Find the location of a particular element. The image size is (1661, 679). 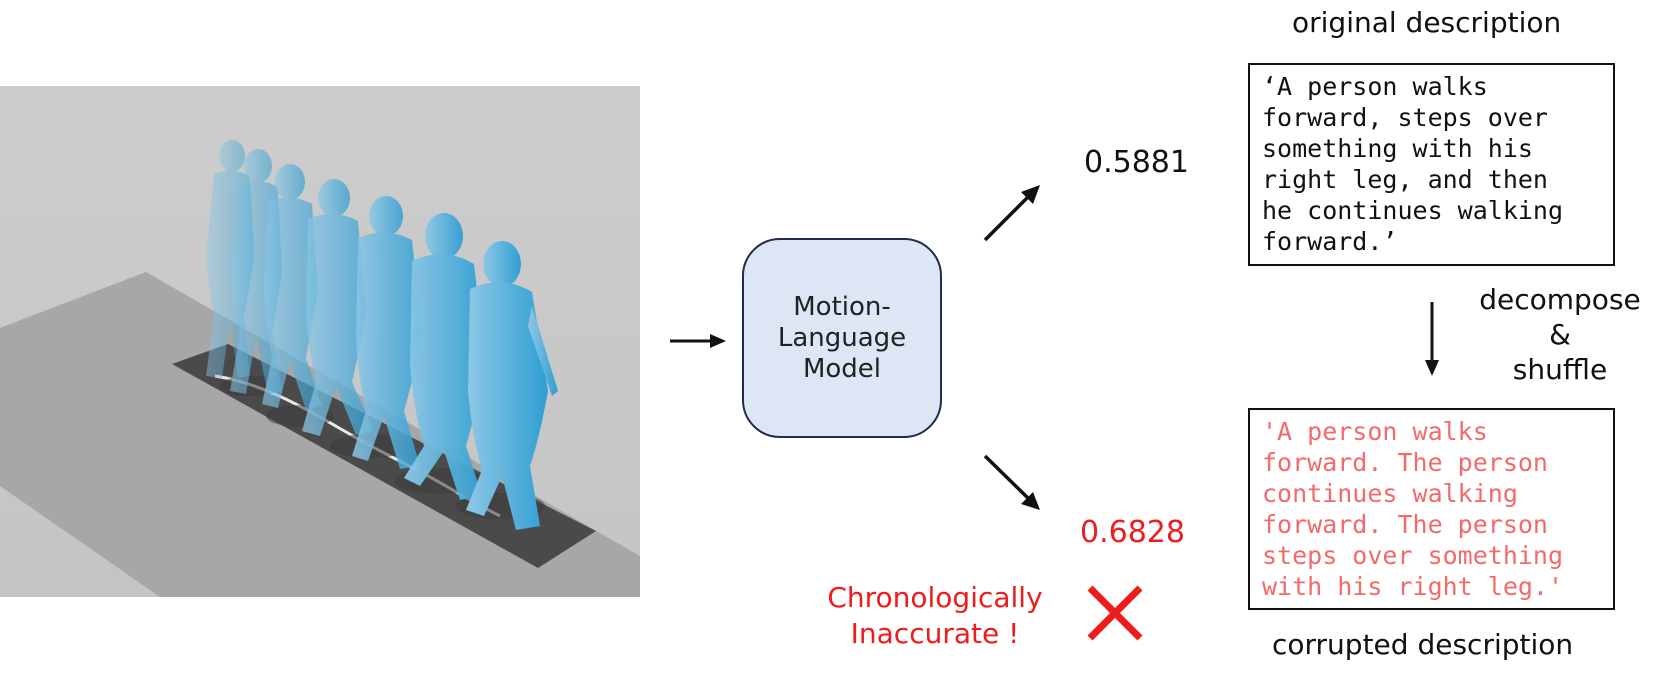

chronologically-inaccurate-label: Chronologically Inaccurate ! is located at coordinates (935, 615).